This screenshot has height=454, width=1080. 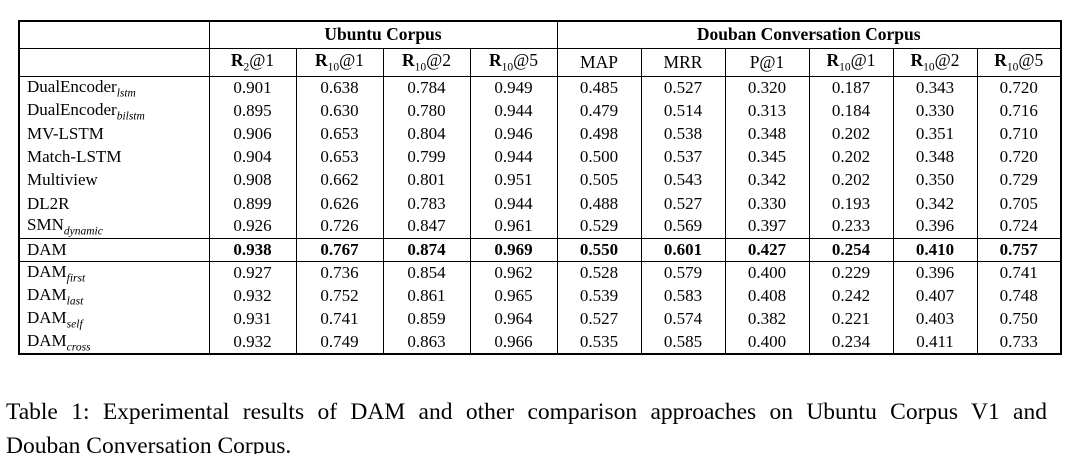 What do you see at coordinates (426, 111) in the screenshot?
I see `value-cell: 0.780` at bounding box center [426, 111].